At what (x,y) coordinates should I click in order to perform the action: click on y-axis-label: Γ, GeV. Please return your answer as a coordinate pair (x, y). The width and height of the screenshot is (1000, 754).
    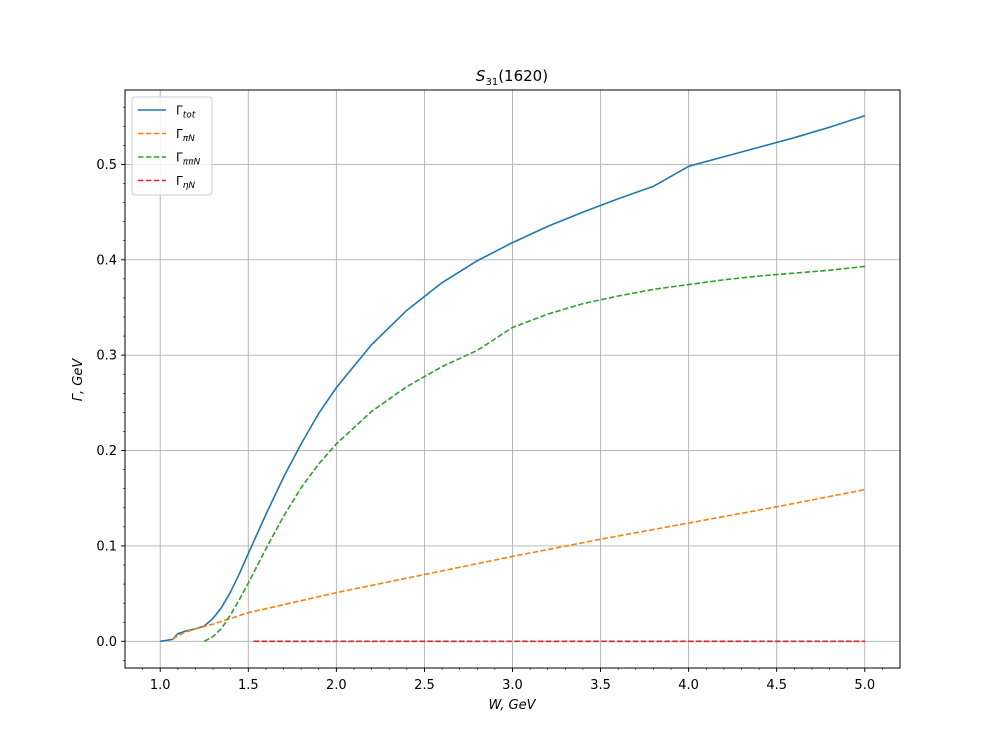
    Looking at the image, I should click on (78, 380).